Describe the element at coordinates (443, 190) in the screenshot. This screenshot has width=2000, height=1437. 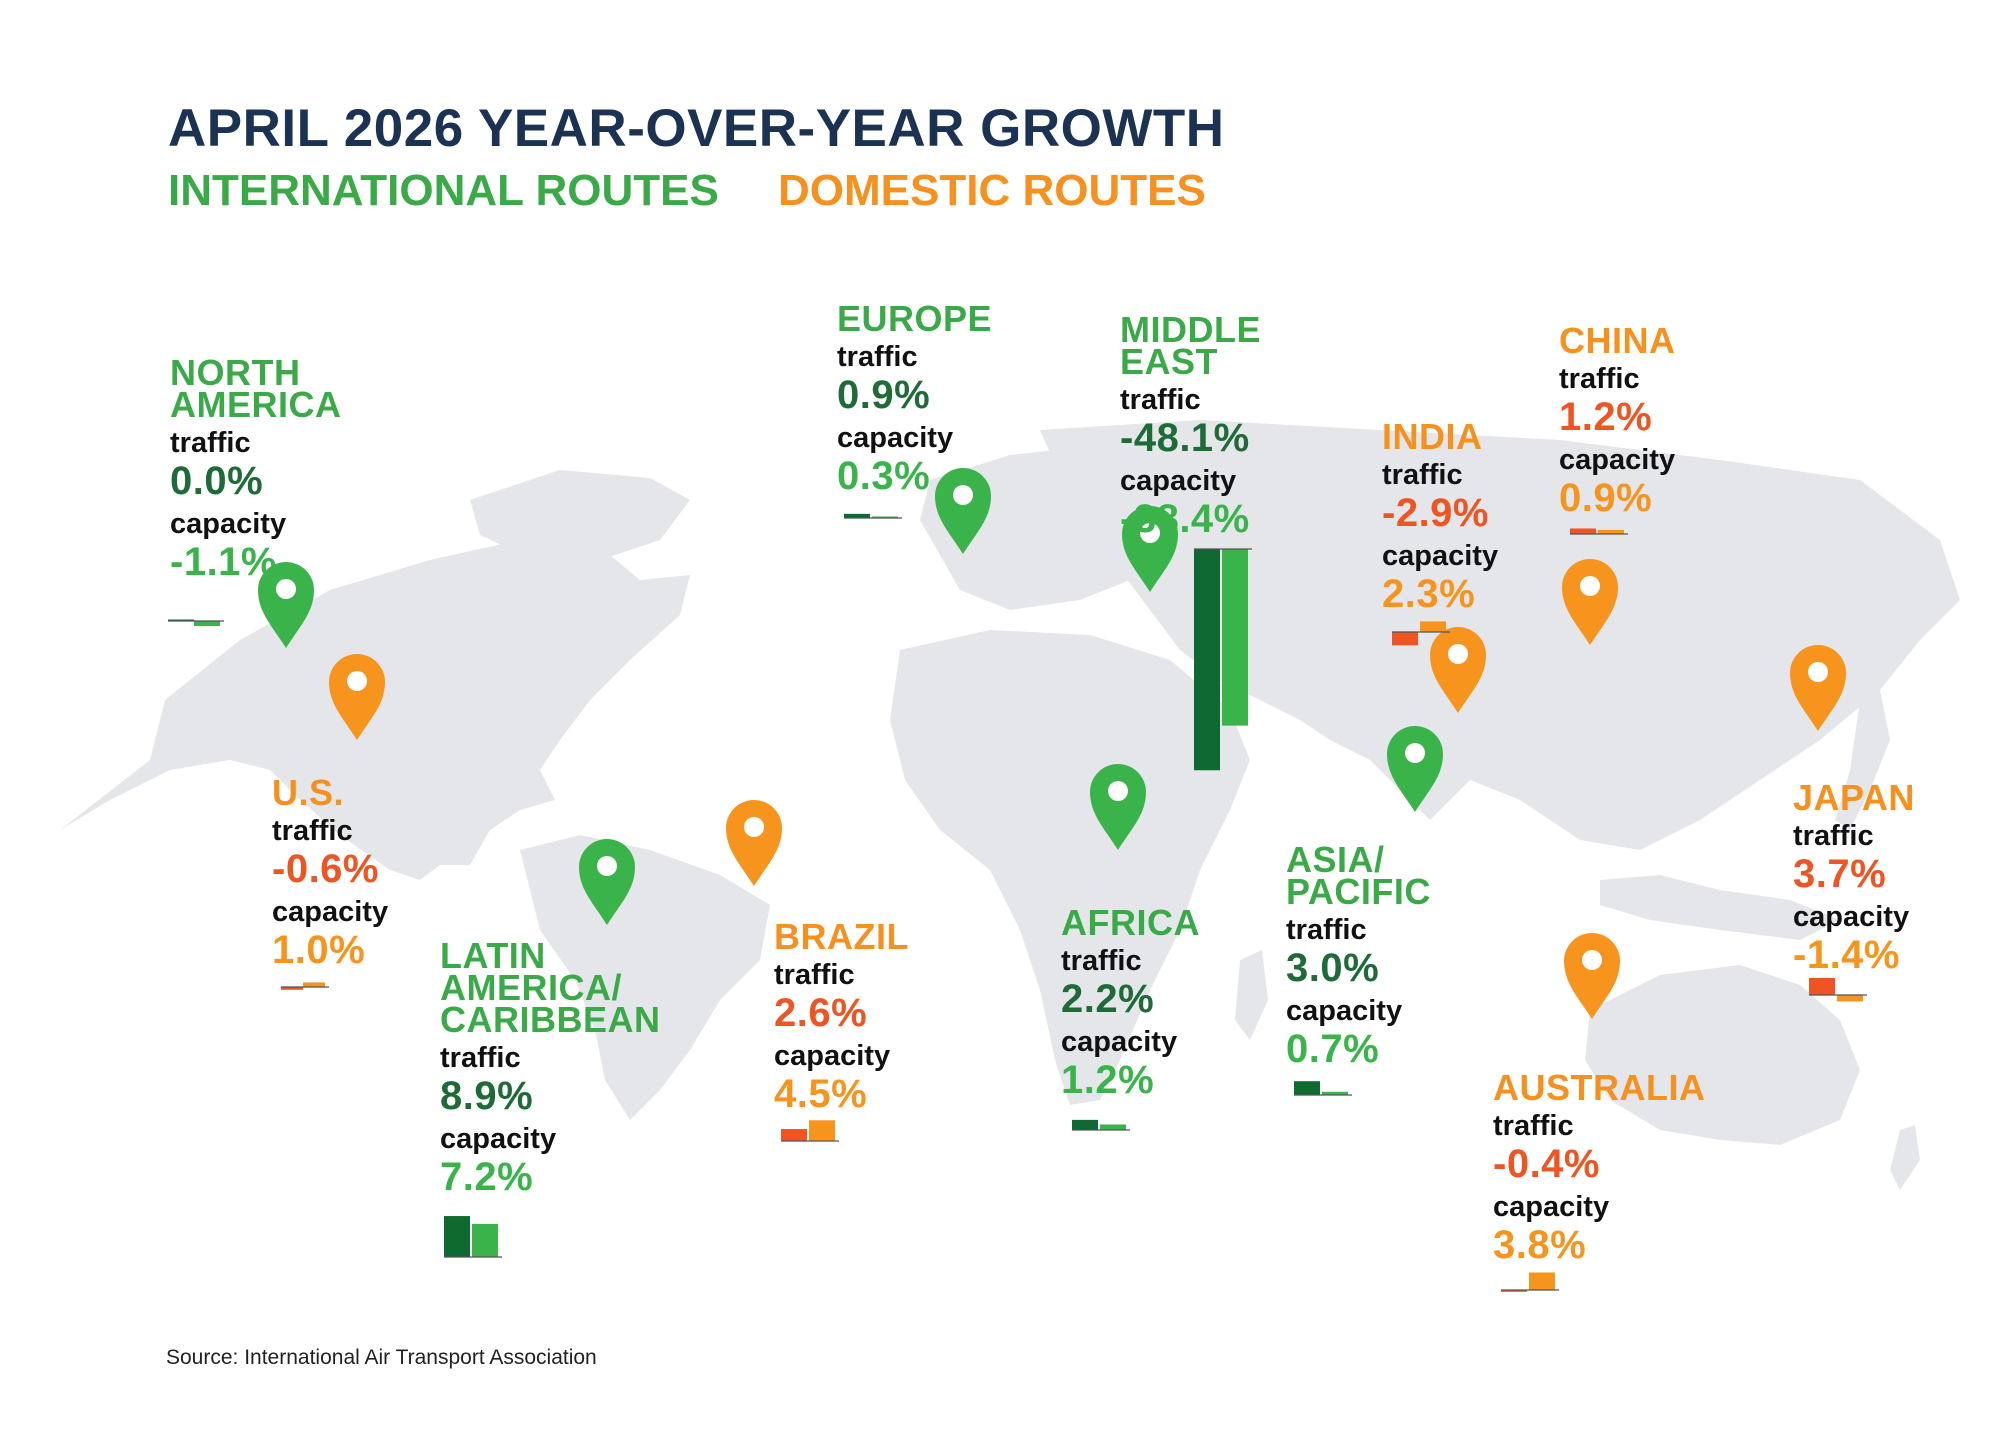
I see `legend-international: INTERNATIONAL ROUTES` at that location.